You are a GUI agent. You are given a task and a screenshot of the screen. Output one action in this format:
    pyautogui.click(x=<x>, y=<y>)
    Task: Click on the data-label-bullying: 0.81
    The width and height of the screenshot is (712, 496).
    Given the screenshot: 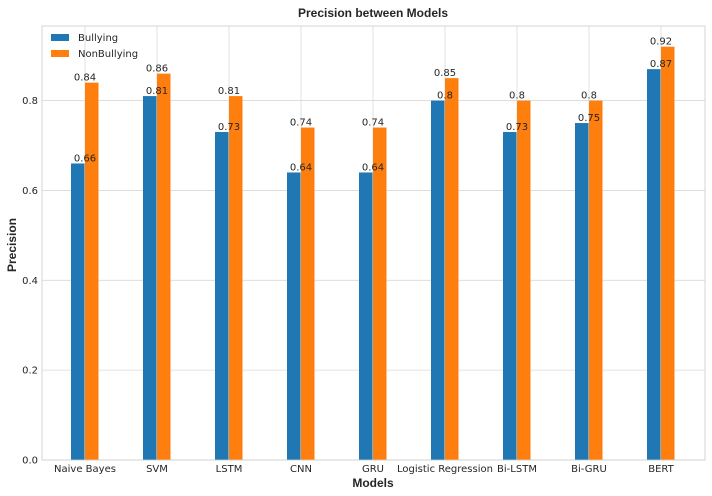 What is the action you would take?
    pyautogui.click(x=157, y=91)
    